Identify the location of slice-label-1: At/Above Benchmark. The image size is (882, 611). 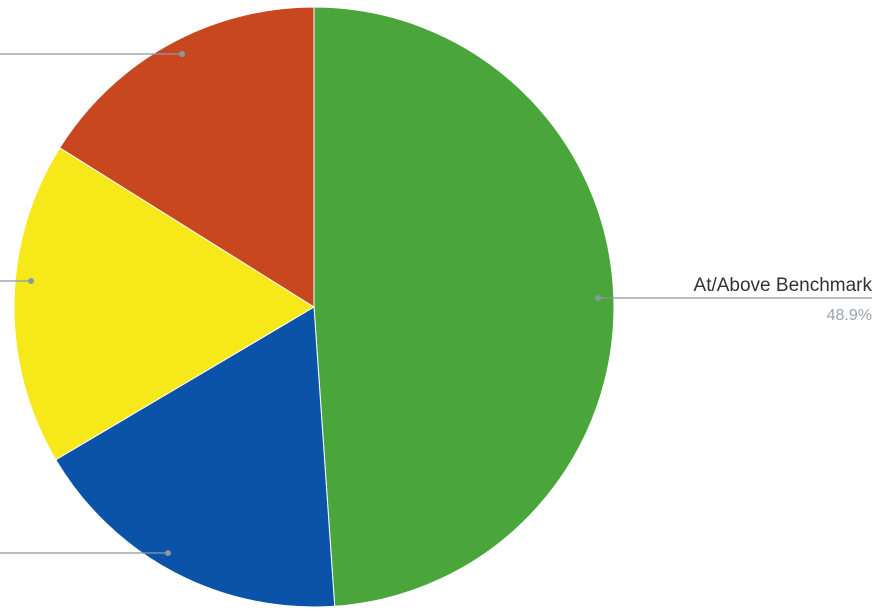
(783, 285).